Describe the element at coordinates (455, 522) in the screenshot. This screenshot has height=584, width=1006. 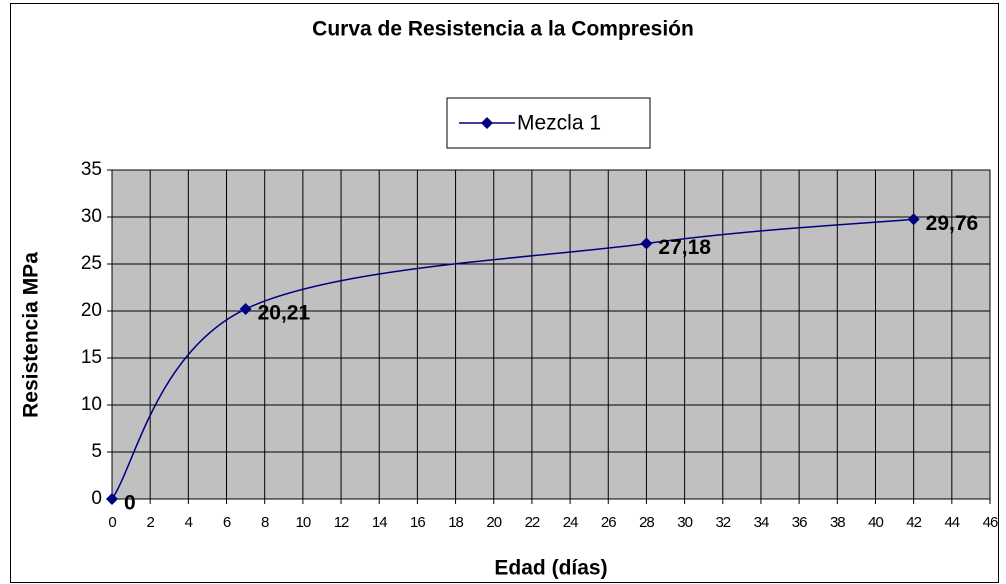
I see `x-tick-label: 18` at that location.